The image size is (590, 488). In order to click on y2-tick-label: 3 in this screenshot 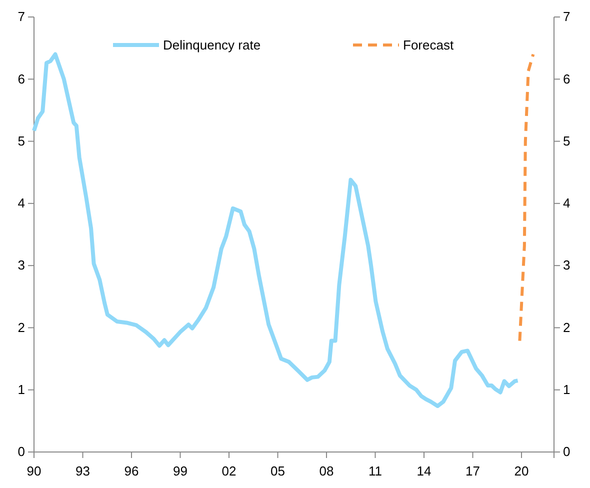, I will do `click(566, 265)`.